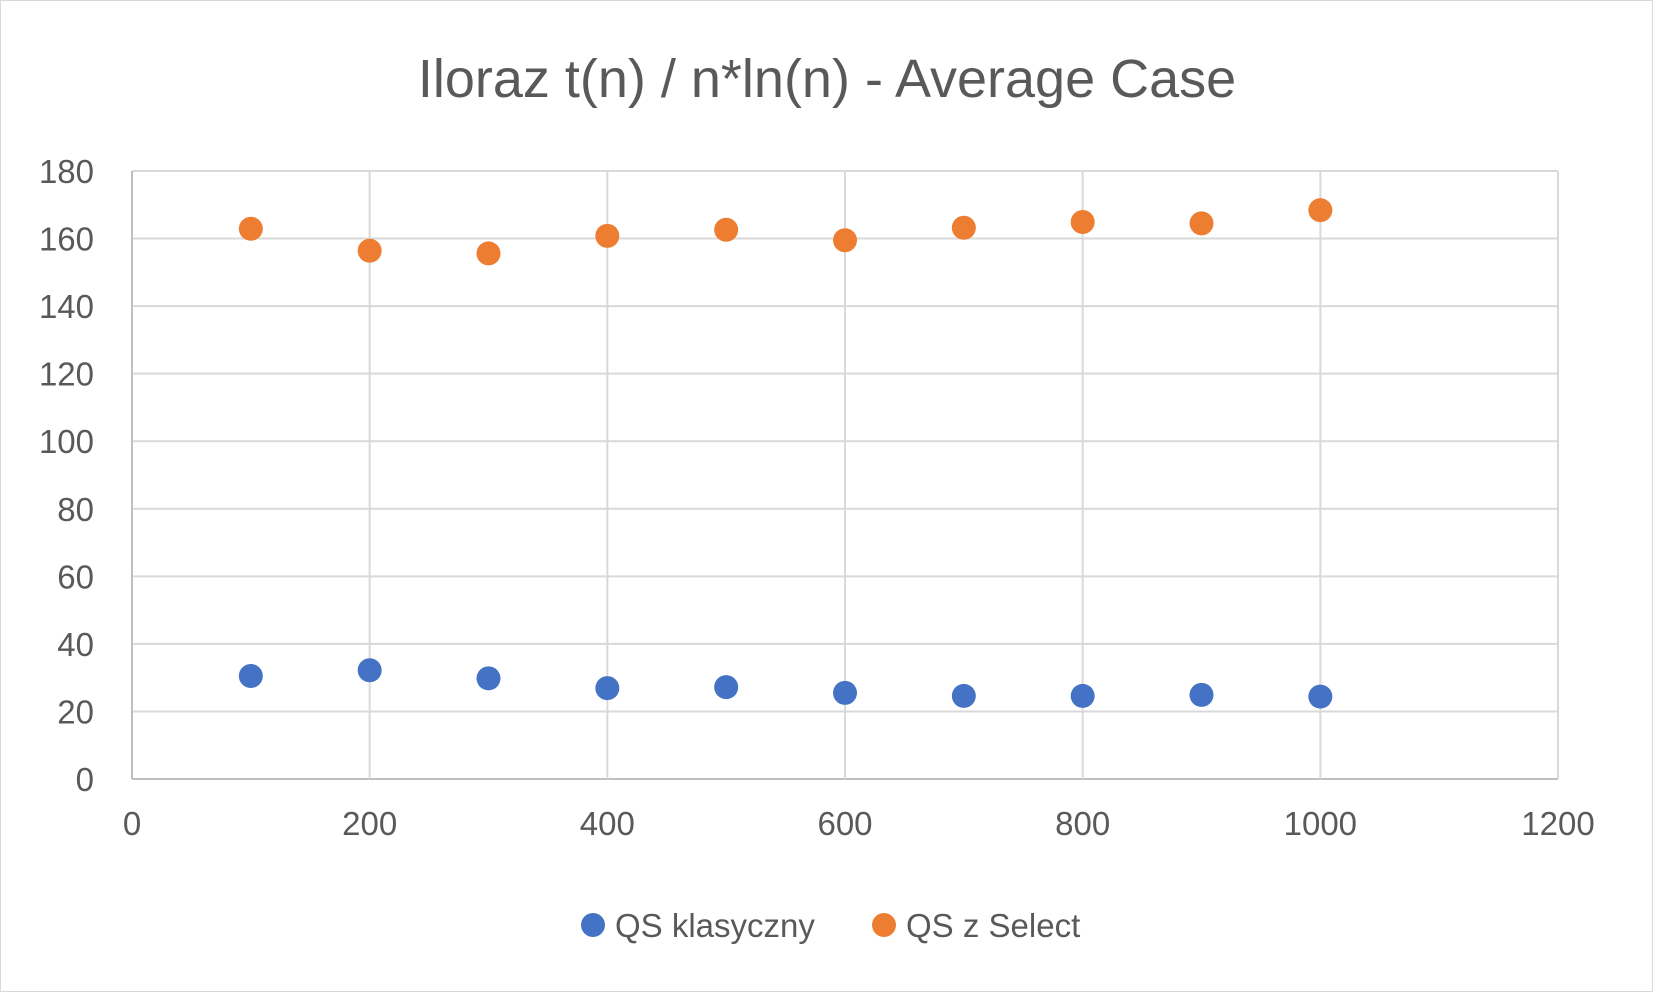 Image resolution: width=1653 pixels, height=996 pixels. Describe the element at coordinates (607, 823) in the screenshot. I see `x-tick-label: 400` at that location.